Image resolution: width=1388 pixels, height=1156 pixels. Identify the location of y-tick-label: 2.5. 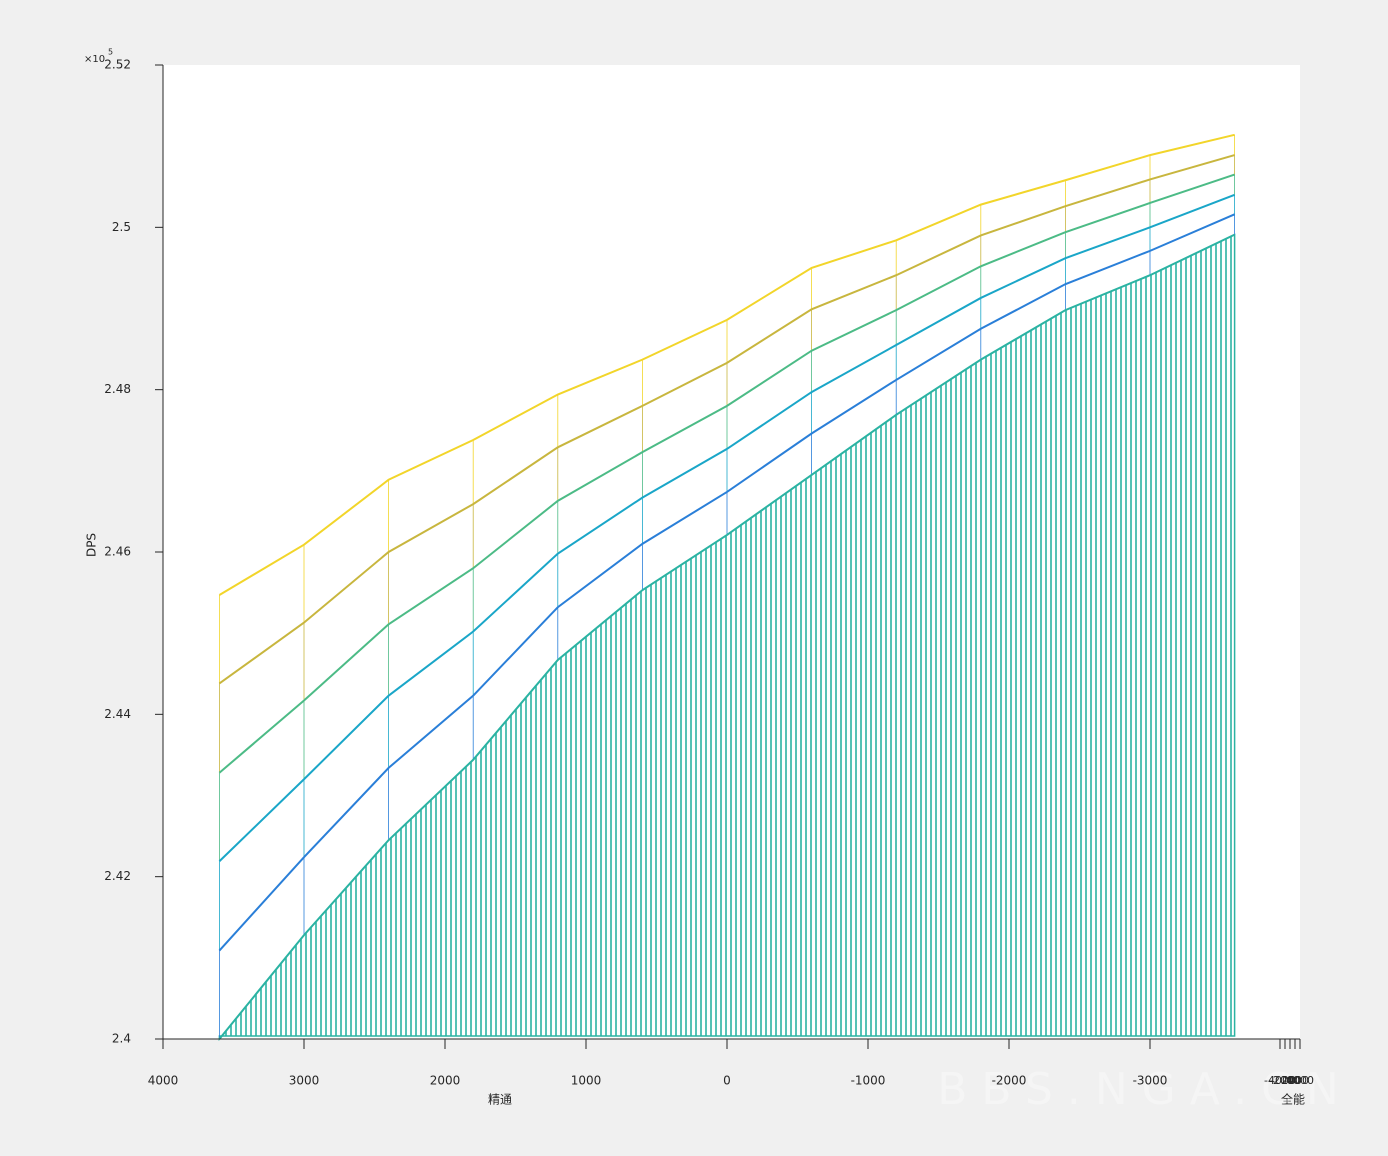
(121, 227).